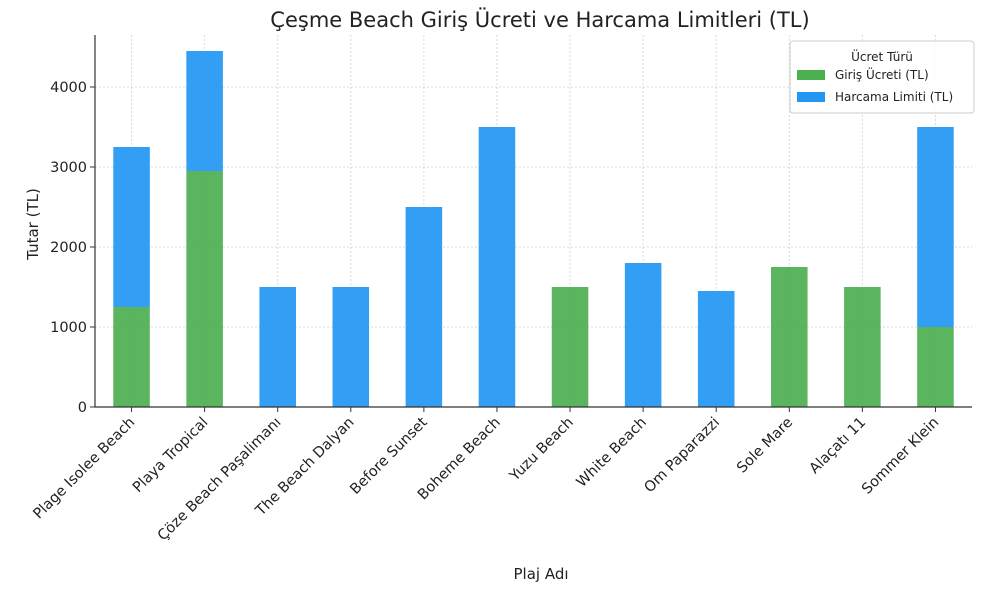 This screenshot has width=990, height=590. I want to click on x-tick-label: Çöze Beach Paşalimanı, so click(220, 480).